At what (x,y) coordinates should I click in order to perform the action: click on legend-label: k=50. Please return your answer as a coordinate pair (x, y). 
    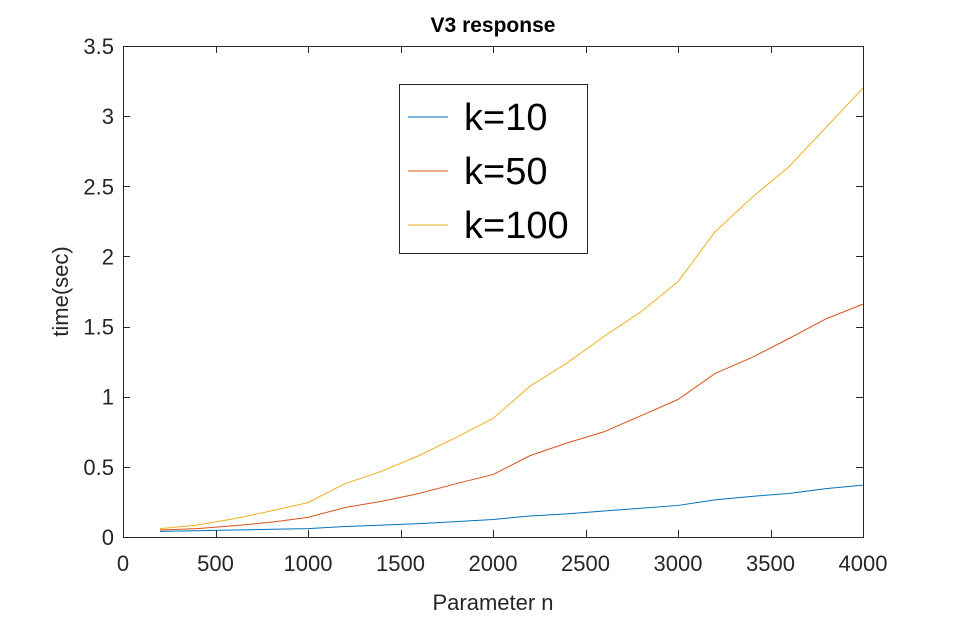
    Looking at the image, I should click on (505, 172).